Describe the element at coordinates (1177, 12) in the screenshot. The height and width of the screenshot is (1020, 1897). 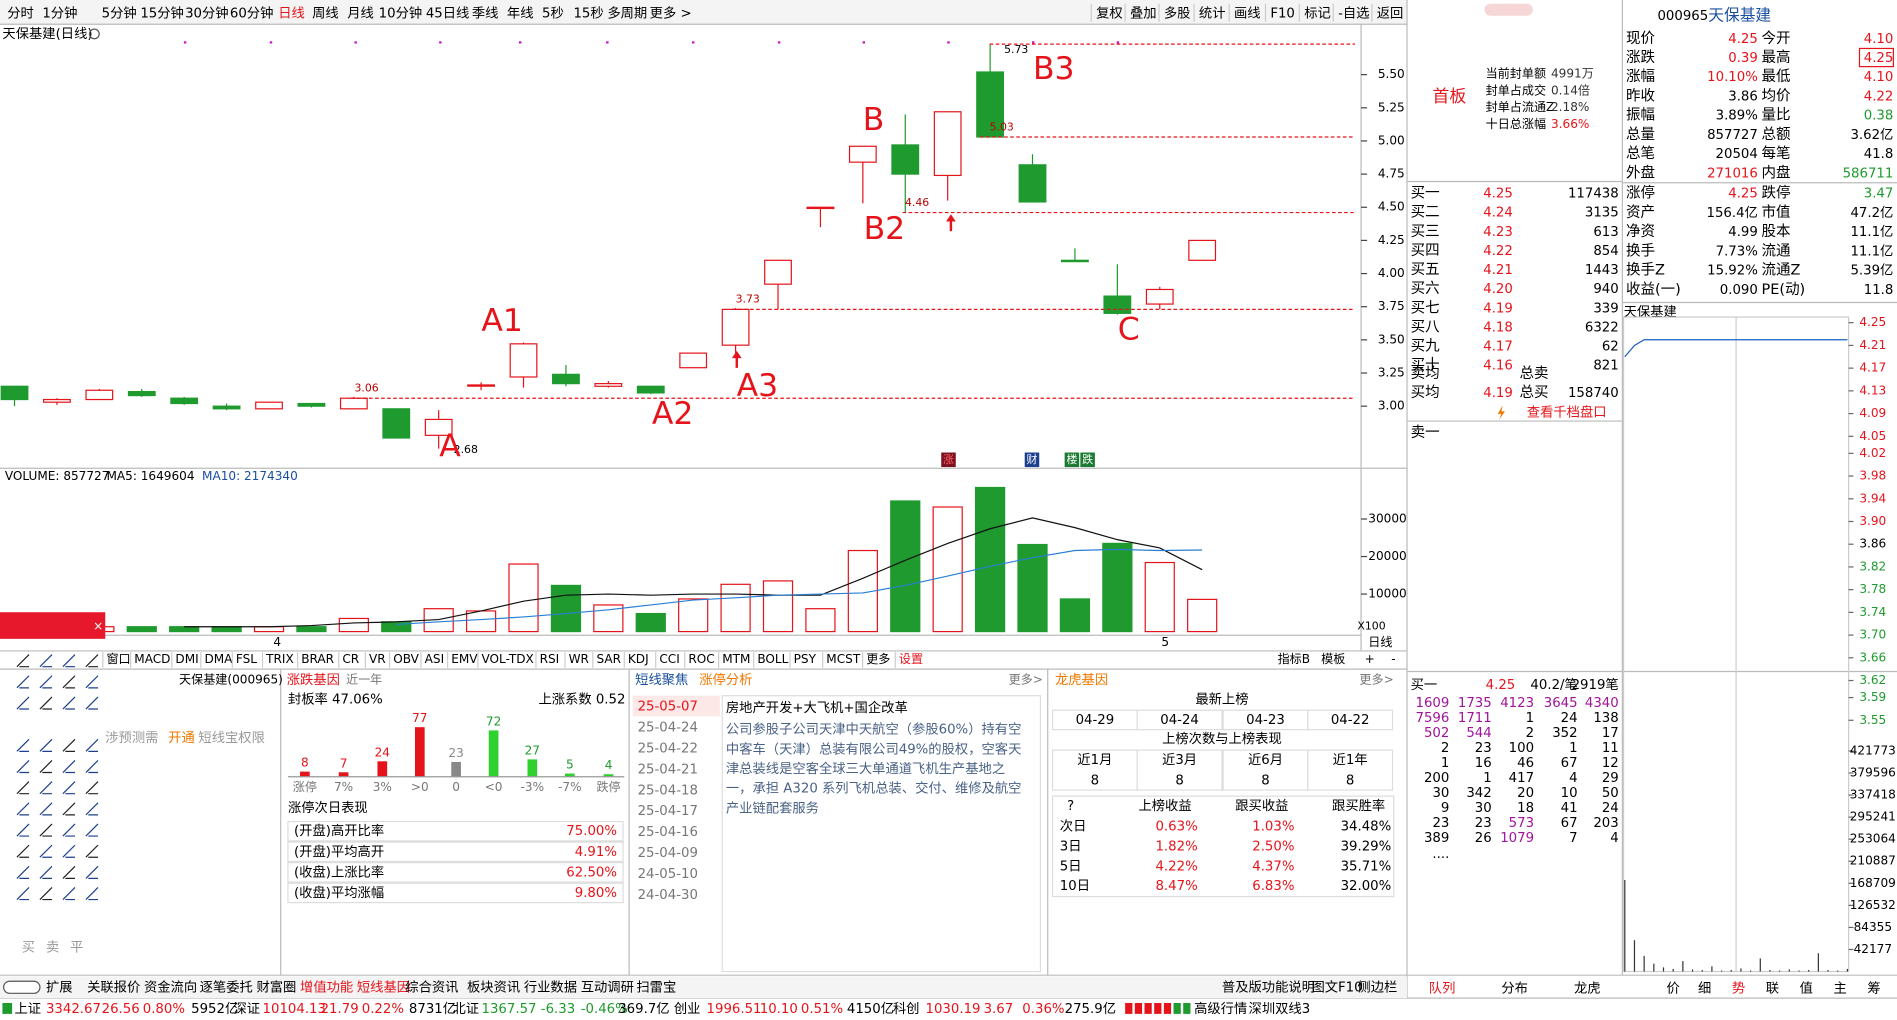
I see `tool-button: 多股` at that location.